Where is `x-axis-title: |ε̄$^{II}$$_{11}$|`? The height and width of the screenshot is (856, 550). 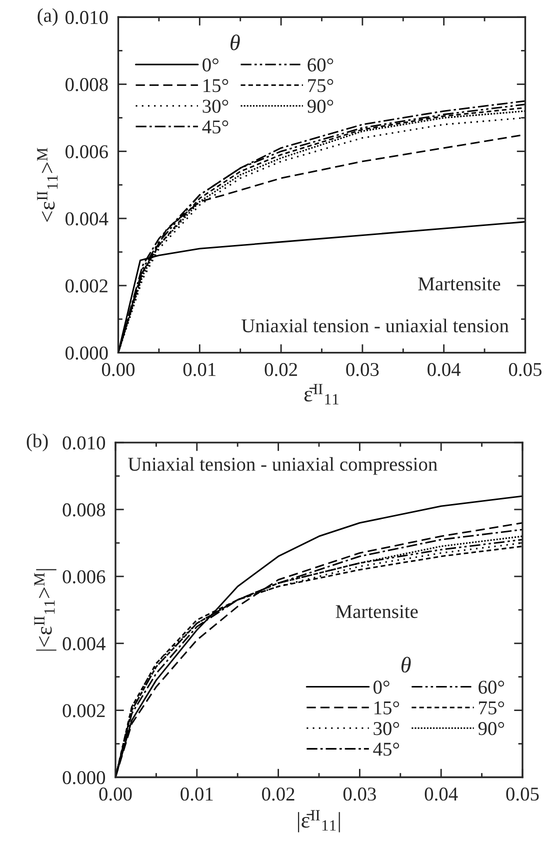 x-axis-title: |ε̄$^{II}$$_{11}$| is located at coordinates (319, 821).